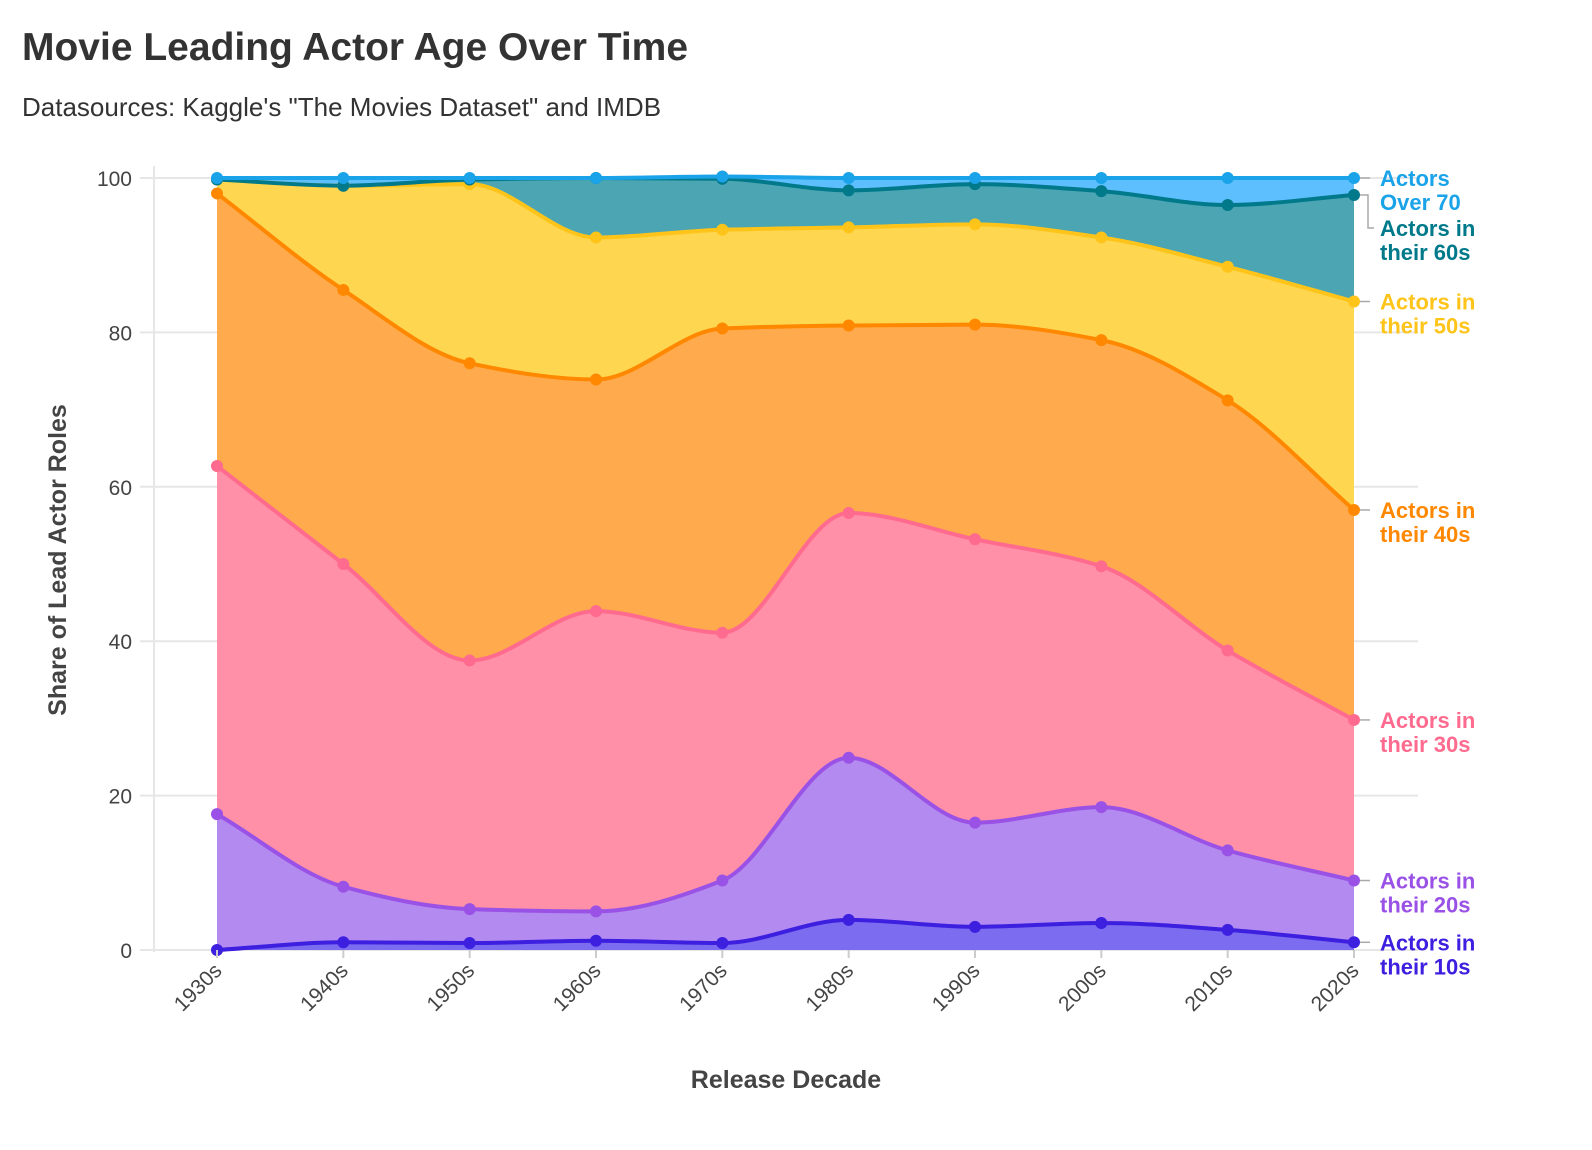 The image size is (1592, 1150). I want to click on x-tick-label: 1960s, so click(577, 987).